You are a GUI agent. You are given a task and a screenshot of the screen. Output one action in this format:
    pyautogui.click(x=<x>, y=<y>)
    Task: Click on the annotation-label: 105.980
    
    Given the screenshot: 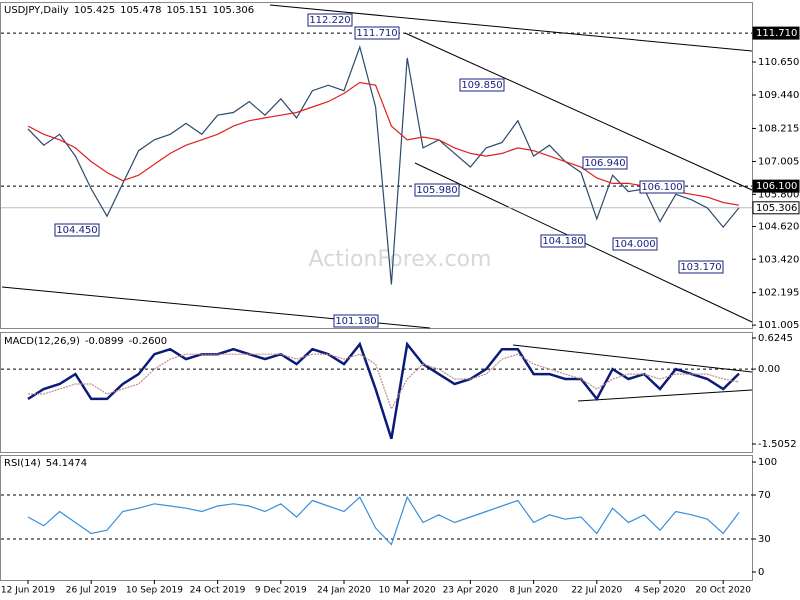 What is the action you would take?
    pyautogui.click(x=436, y=190)
    